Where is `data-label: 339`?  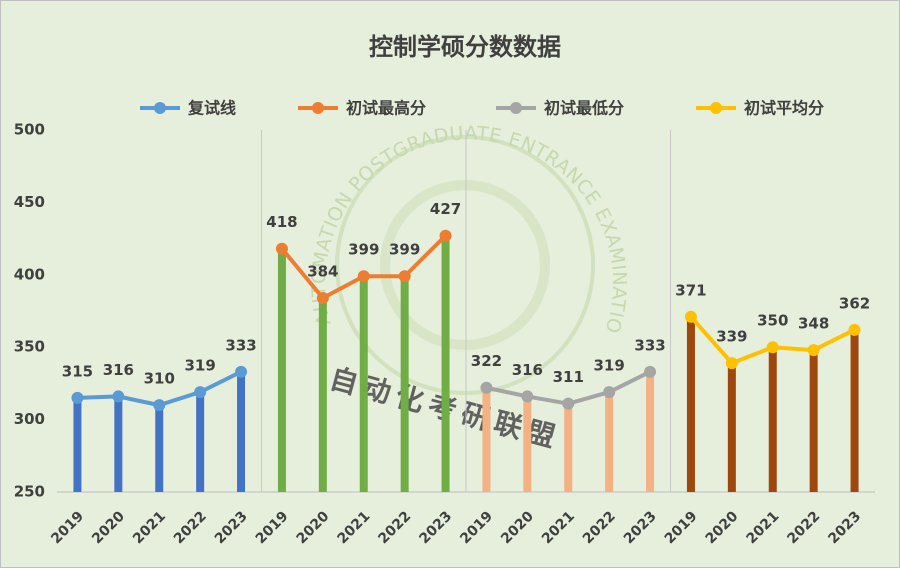
data-label: 339 is located at coordinates (731, 337).